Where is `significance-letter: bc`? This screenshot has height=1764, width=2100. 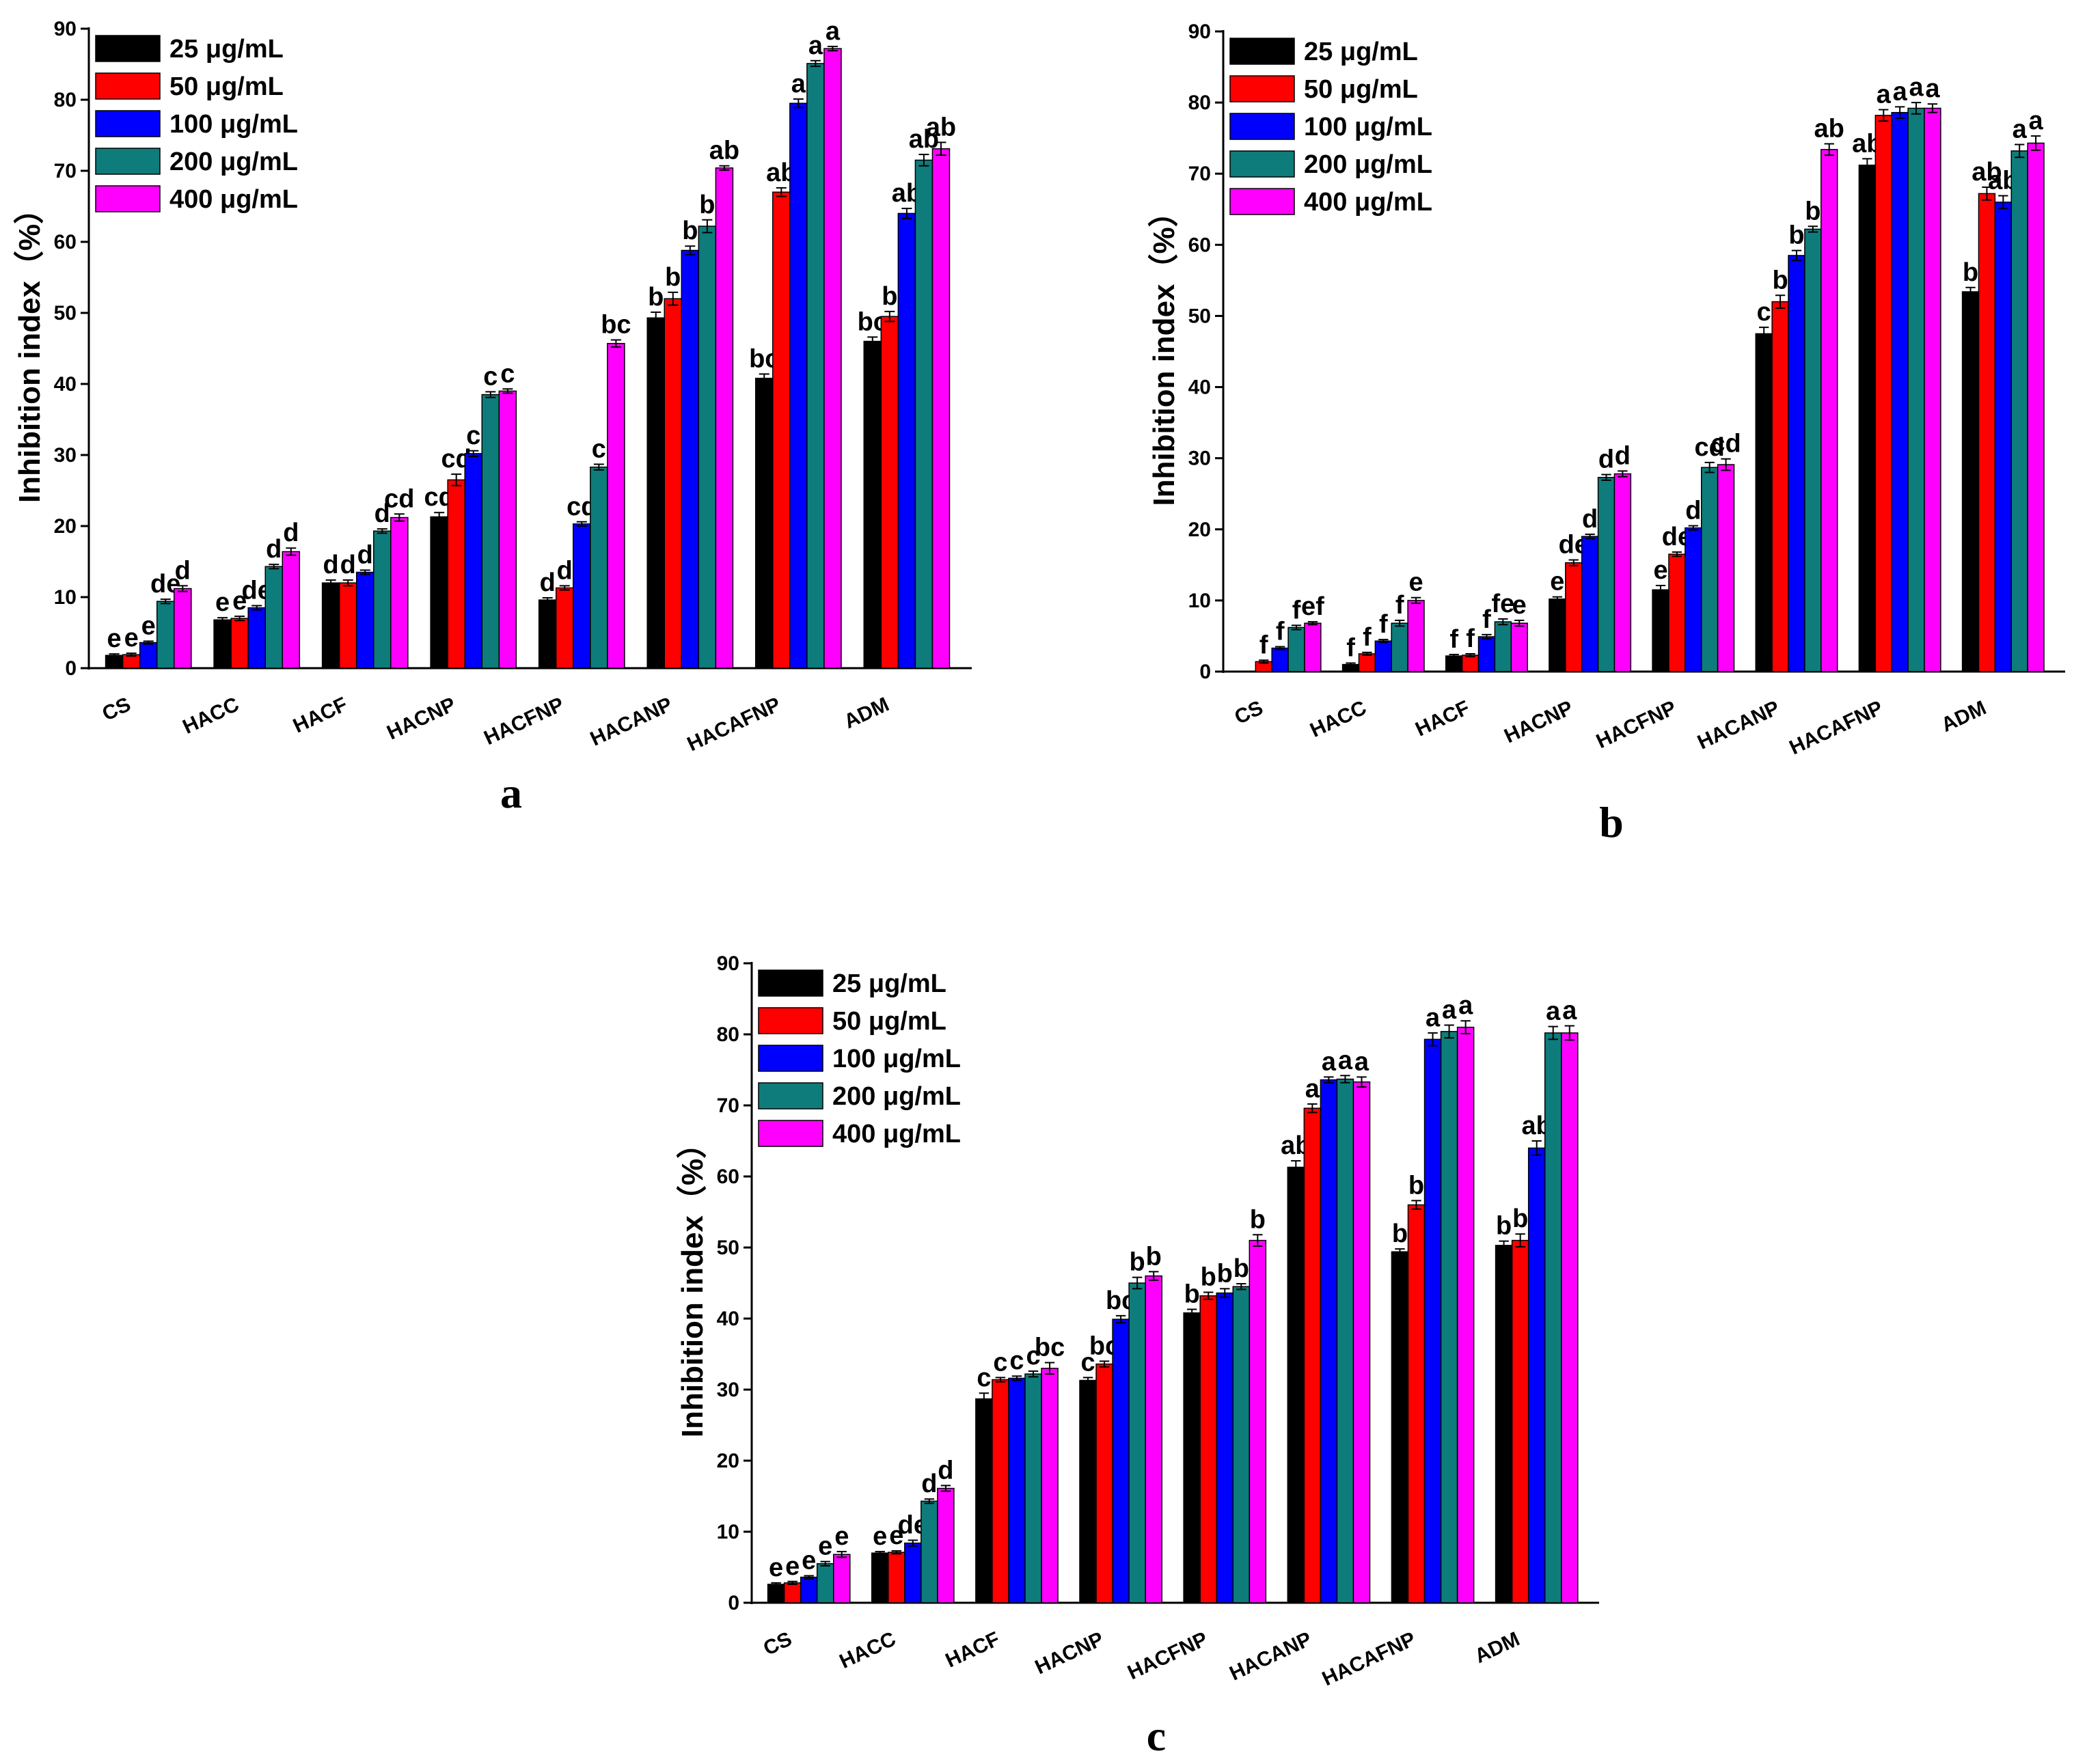
significance-letter: bc is located at coordinates (616, 325).